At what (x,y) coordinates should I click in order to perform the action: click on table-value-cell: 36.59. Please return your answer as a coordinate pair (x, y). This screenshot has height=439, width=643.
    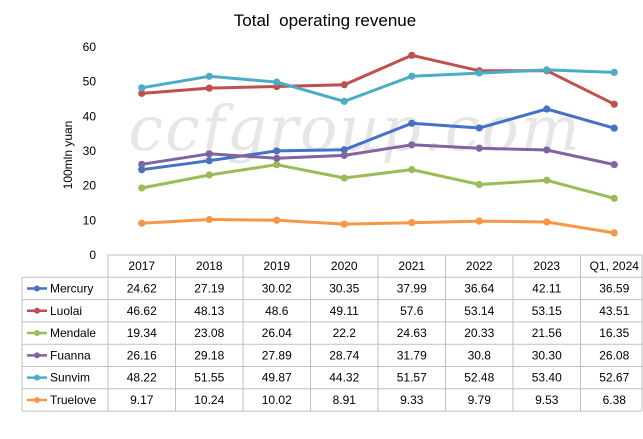
    Looking at the image, I should click on (614, 288).